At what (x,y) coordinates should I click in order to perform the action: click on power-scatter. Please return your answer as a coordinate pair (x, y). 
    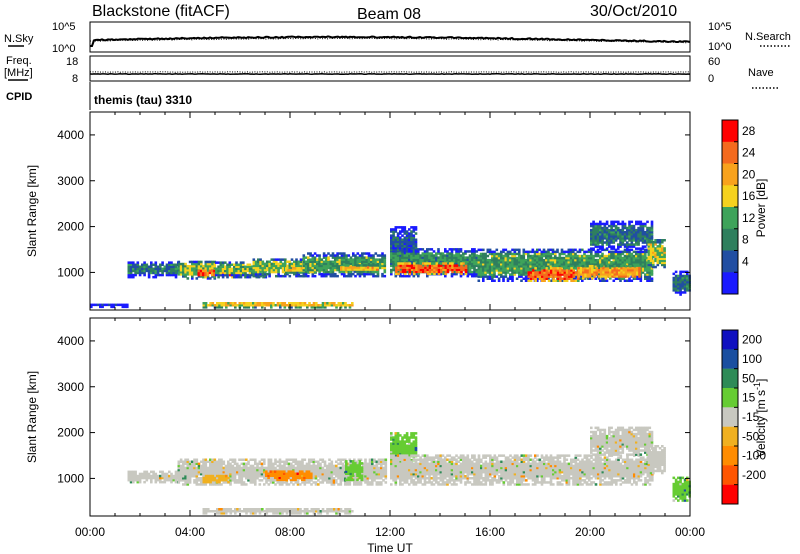
    Looking at the image, I should click on (390, 264).